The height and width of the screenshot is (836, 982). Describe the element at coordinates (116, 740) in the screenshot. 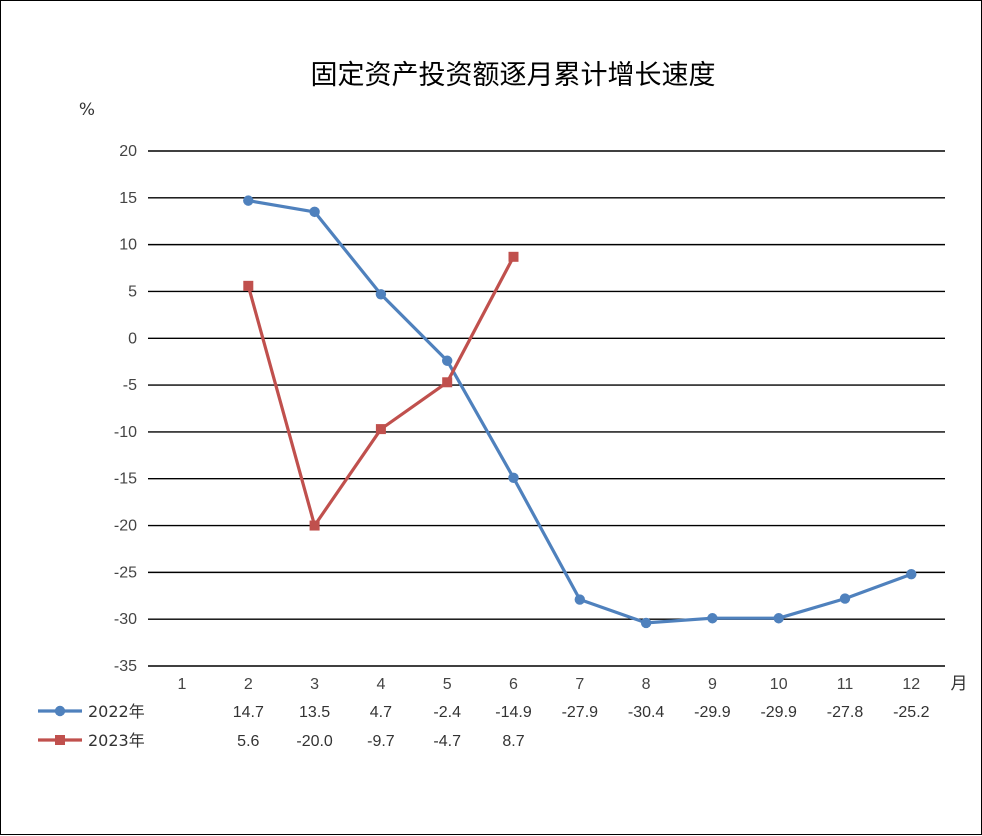

I see `legend-label: 2023年` at that location.